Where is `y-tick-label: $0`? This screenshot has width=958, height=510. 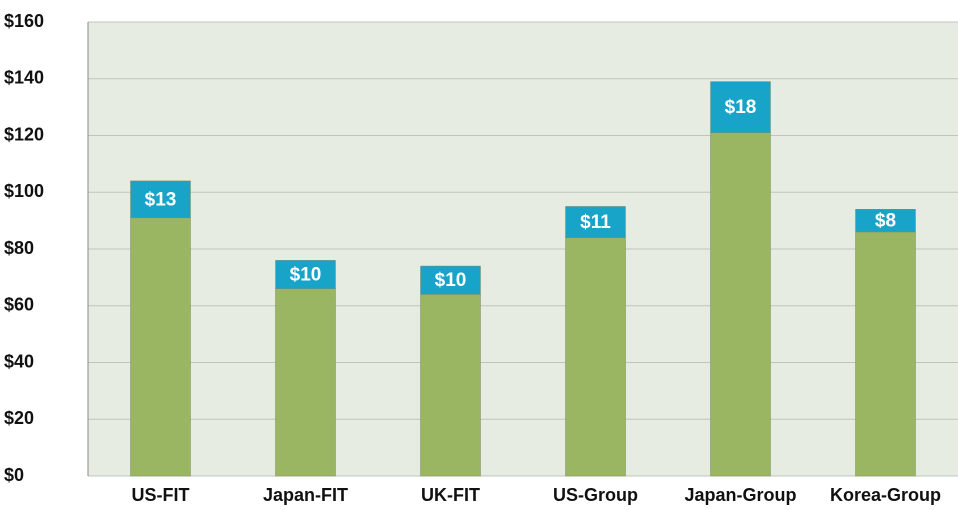
y-tick-label: $0 is located at coordinates (14, 475).